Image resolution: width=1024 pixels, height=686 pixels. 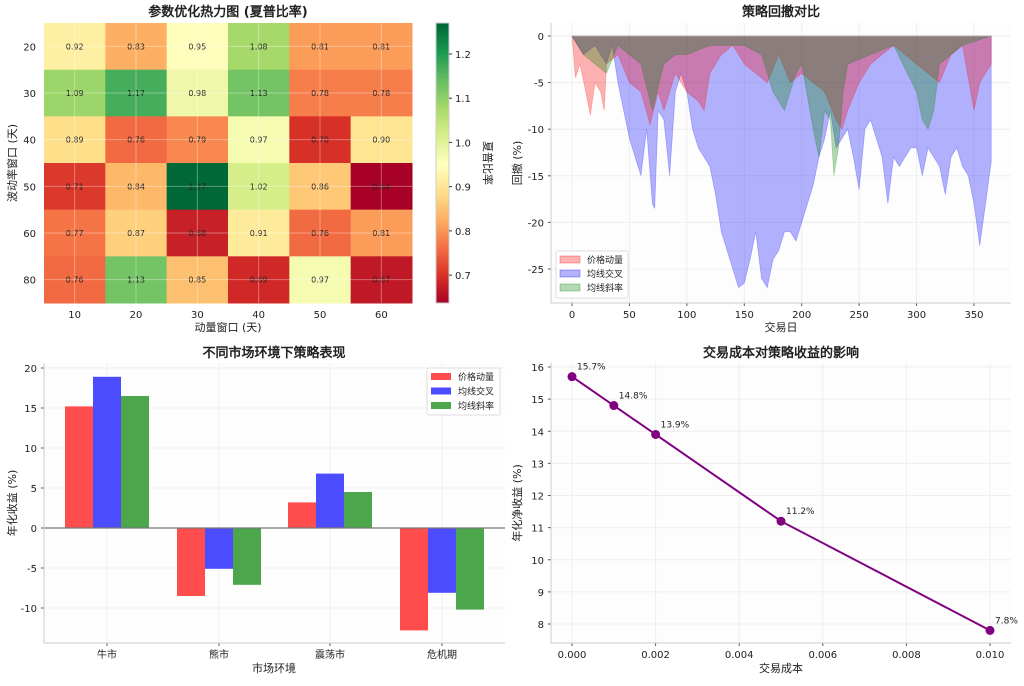 What do you see at coordinates (605, 288) in the screenshot?
I see `legend-label: 均线斜率` at bounding box center [605, 288].